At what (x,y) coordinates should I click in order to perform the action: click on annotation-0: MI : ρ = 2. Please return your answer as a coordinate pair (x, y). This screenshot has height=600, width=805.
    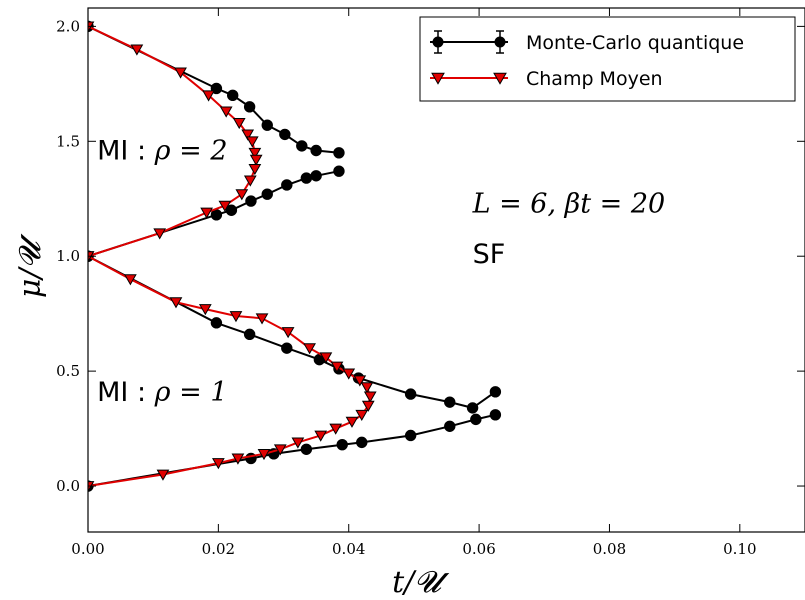
    Looking at the image, I should click on (162, 151).